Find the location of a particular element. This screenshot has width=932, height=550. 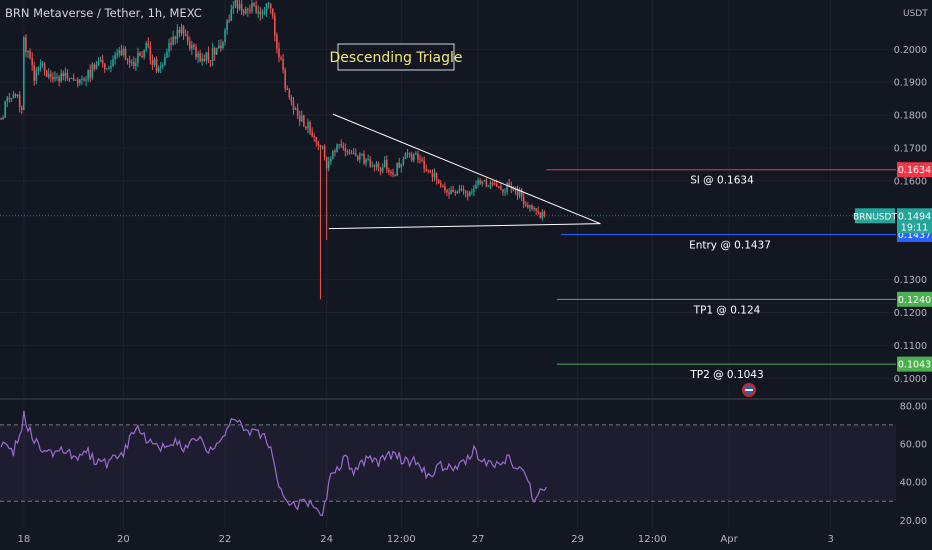

pattern-annotation: Descending Triagle is located at coordinates (396, 57).